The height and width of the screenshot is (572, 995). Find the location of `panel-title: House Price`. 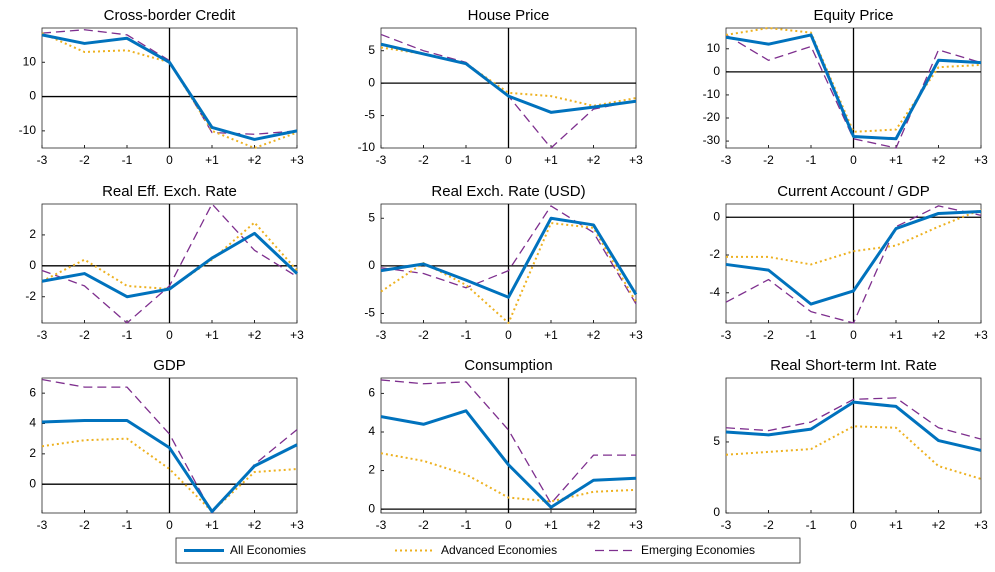

panel-title: House Price is located at coordinates (509, 15).